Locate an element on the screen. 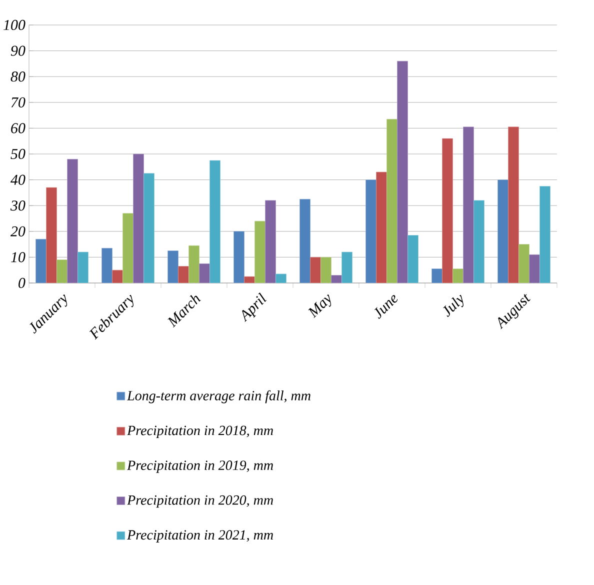 The height and width of the screenshot is (585, 594). legend-label: Precipitation in 2021, mm is located at coordinates (200, 536).